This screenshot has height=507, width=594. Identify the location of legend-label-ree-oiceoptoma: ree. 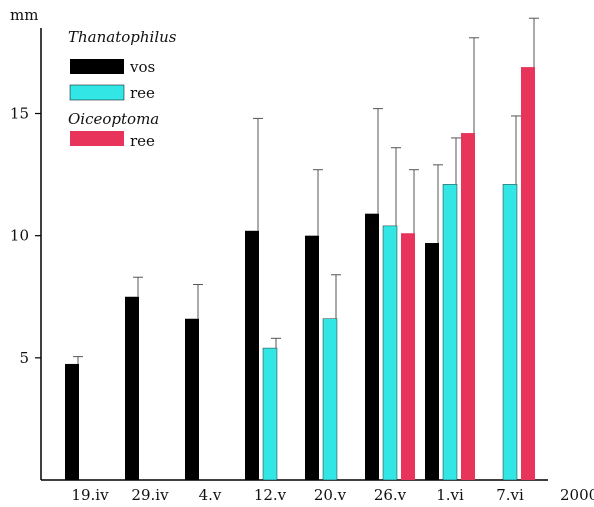
(142, 141).